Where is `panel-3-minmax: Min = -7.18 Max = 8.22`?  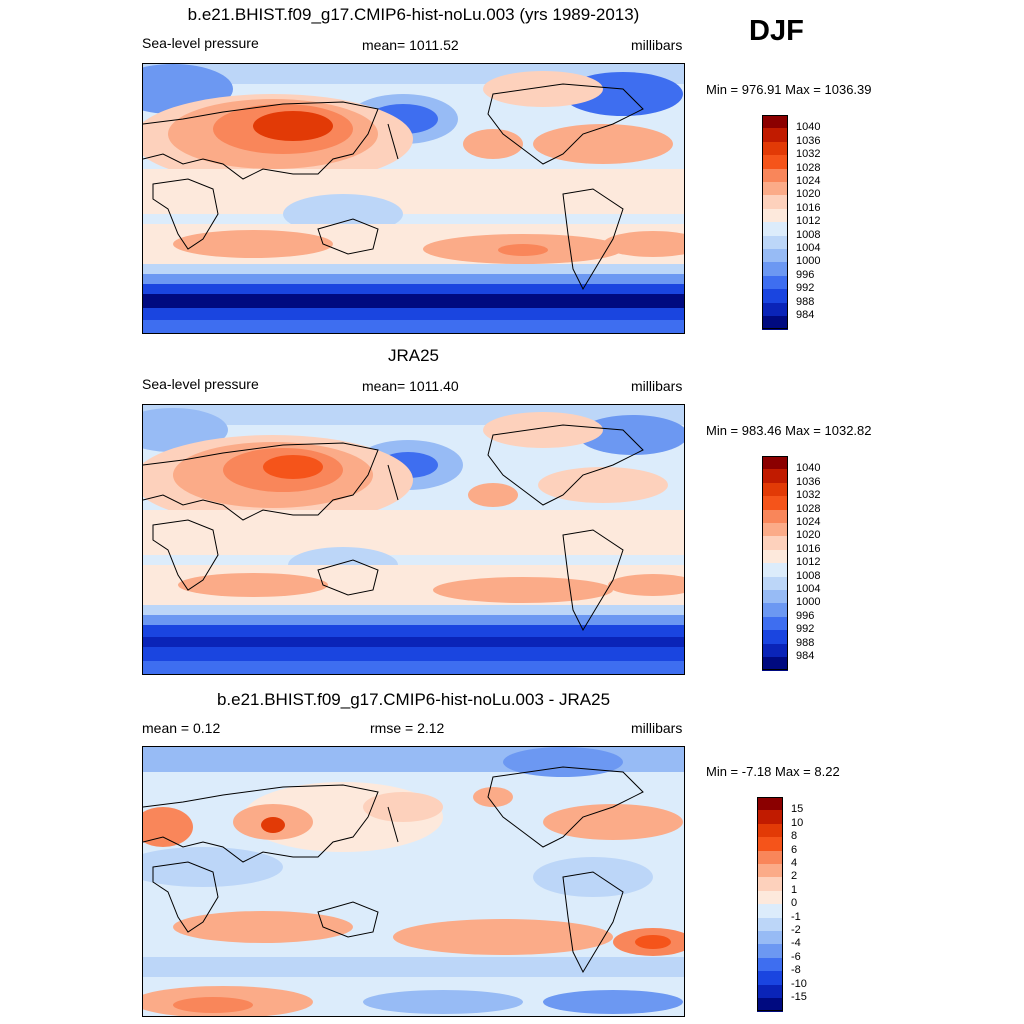
panel-3-minmax: Min = -7.18 Max = 8.22 is located at coordinates (773, 771).